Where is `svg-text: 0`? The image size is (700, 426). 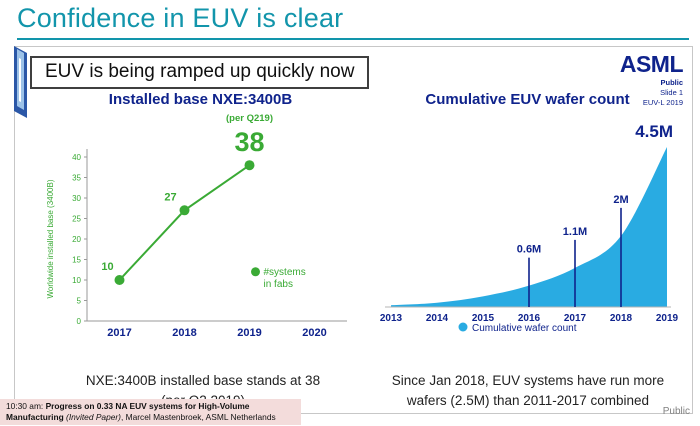 svg-text: 0 is located at coordinates (79, 321).